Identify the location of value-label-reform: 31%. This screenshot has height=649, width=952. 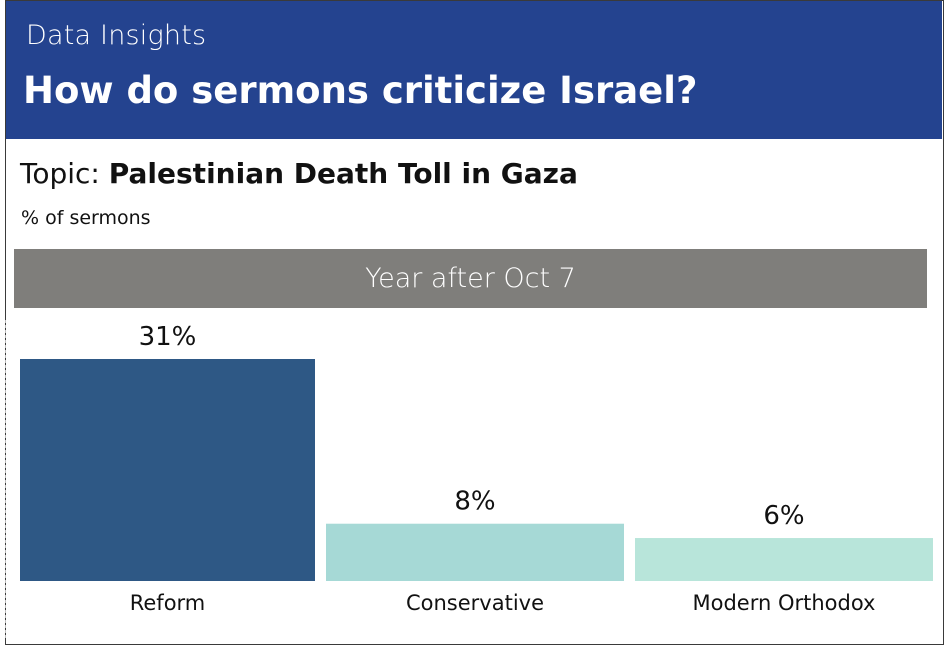
(168, 337).